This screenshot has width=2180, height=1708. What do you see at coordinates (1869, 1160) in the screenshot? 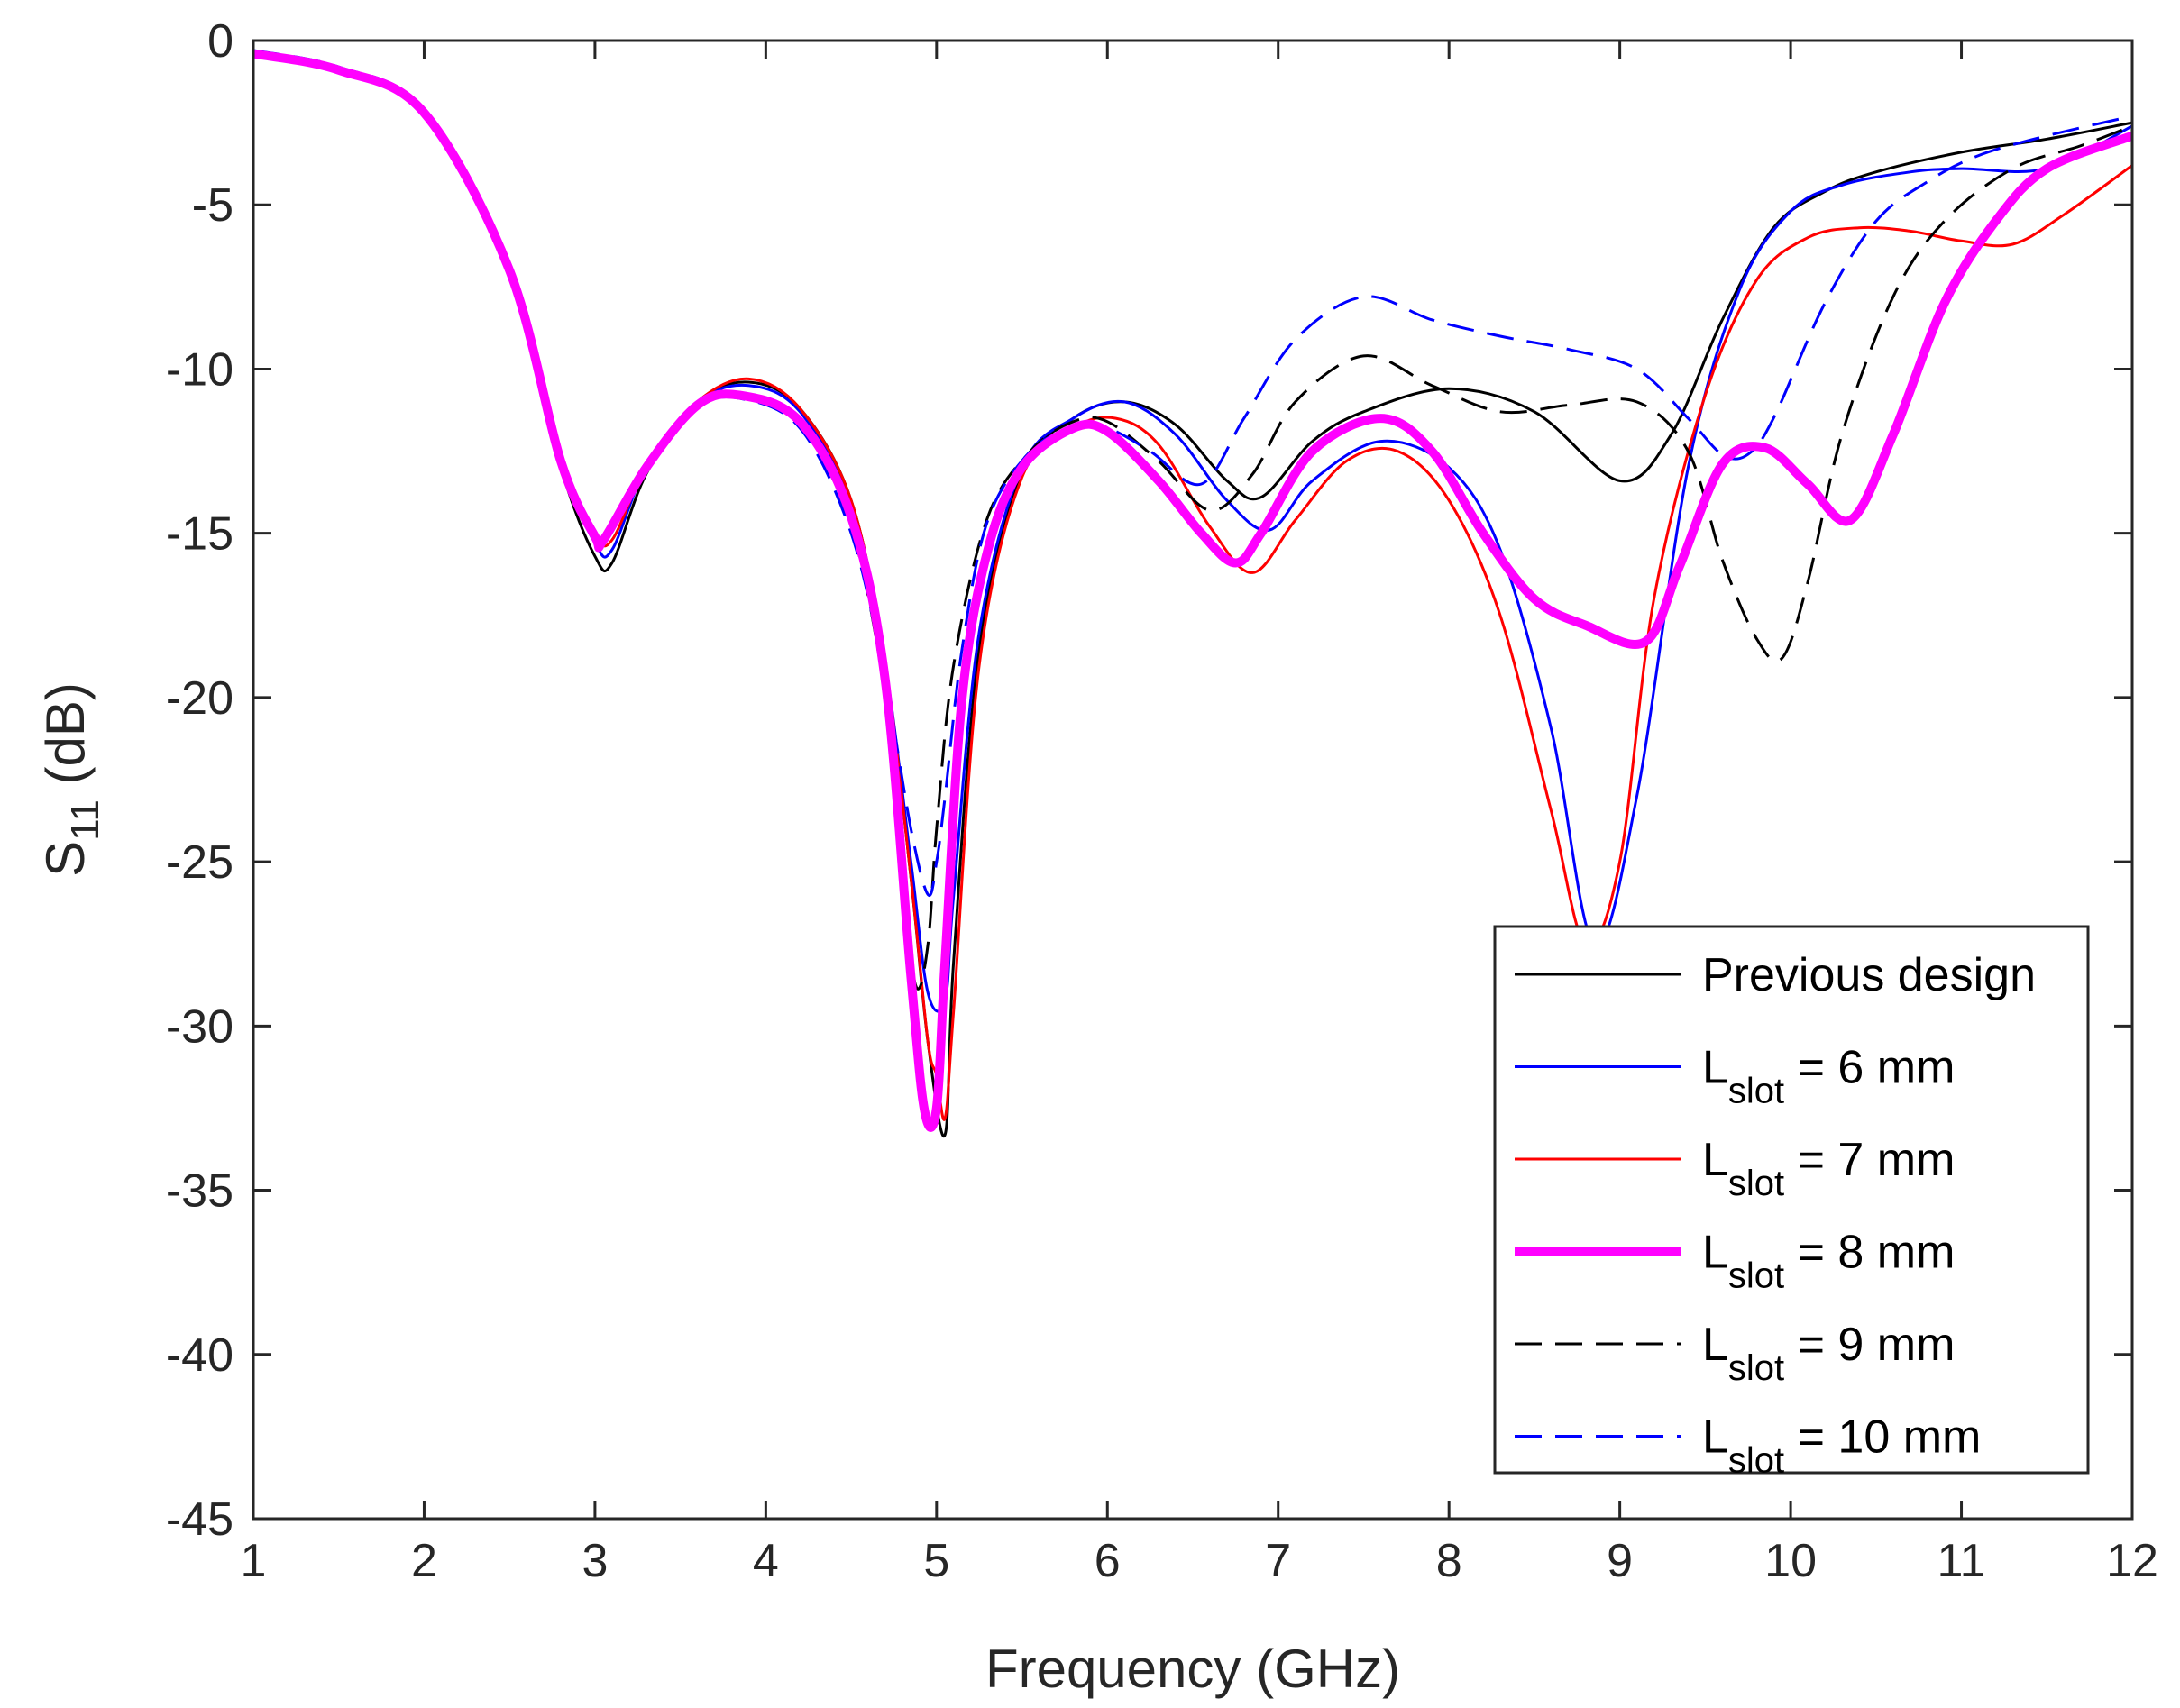
I see `legend-label-rest: = 7 mm` at bounding box center [1869, 1160].